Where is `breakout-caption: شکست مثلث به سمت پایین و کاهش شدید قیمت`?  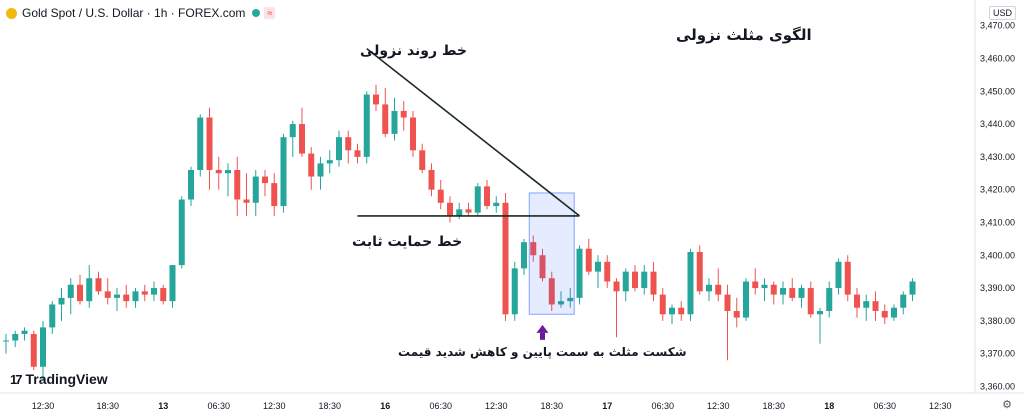
breakout-caption: شکست مثلث به سمت پایین و کاهش شدید قیمت is located at coordinates (542, 352).